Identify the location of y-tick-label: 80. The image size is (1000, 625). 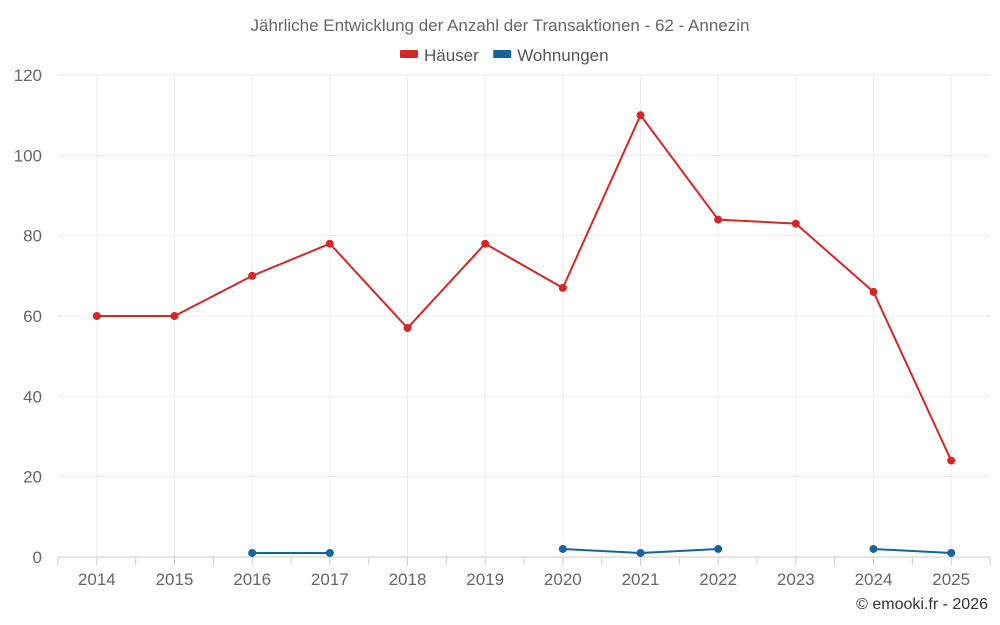
(32, 236).